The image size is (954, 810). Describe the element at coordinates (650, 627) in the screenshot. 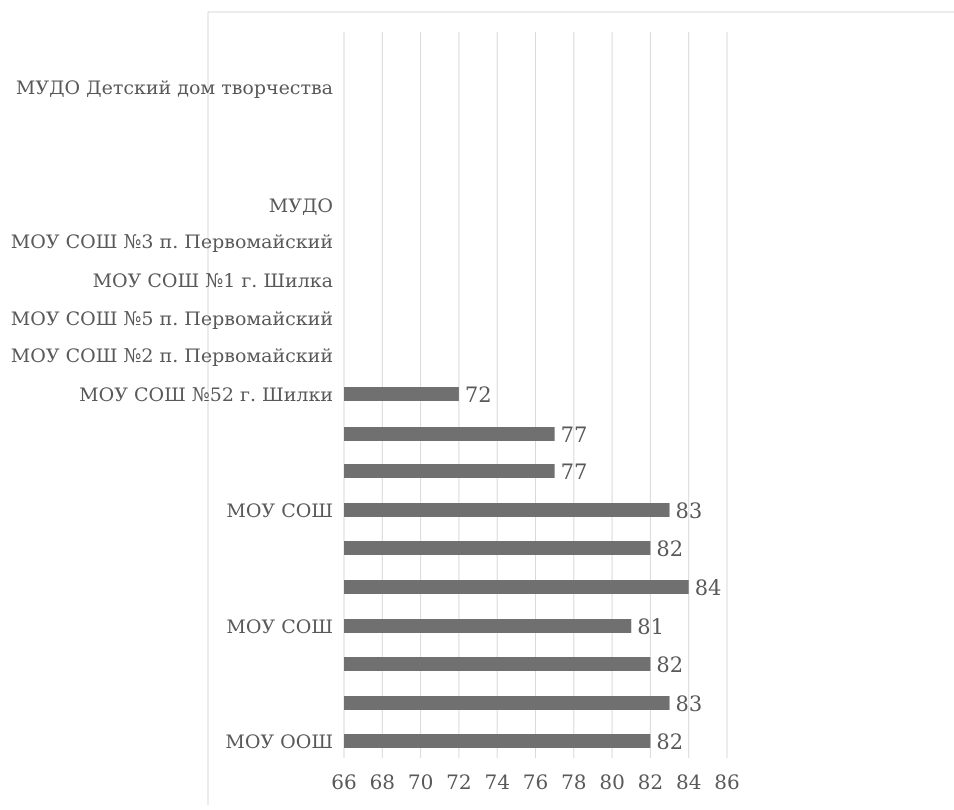

I see `data-label: 81` at that location.